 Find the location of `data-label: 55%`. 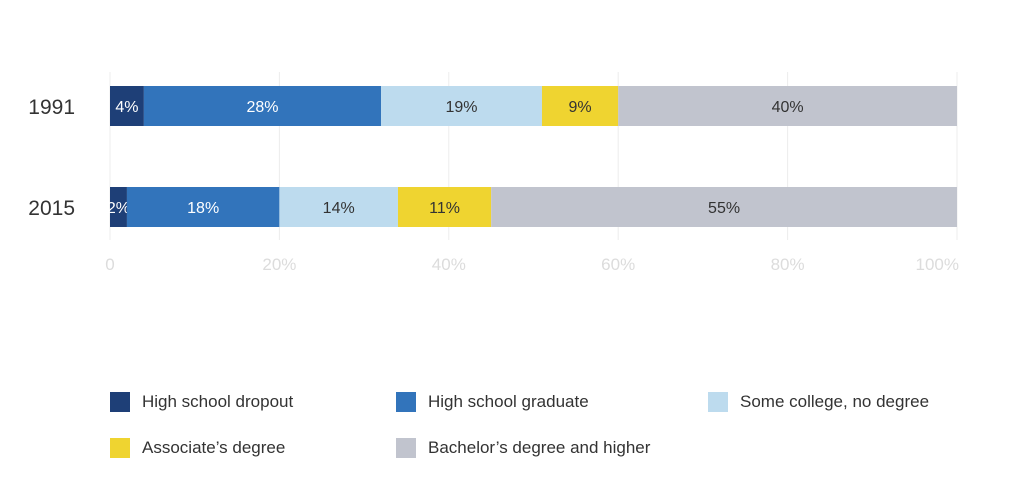

data-label: 55% is located at coordinates (724, 208).